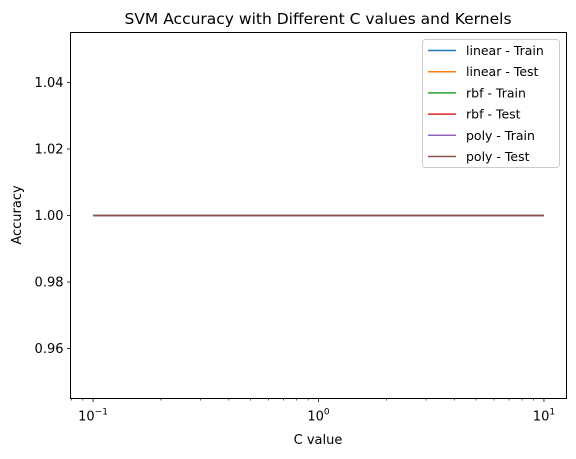  I want to click on x-tick-label: 10⁰, so click(318, 416).